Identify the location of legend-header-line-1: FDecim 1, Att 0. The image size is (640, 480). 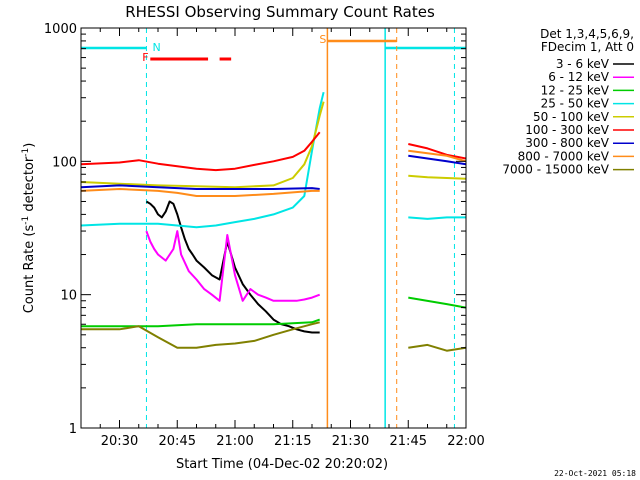
(587, 47).